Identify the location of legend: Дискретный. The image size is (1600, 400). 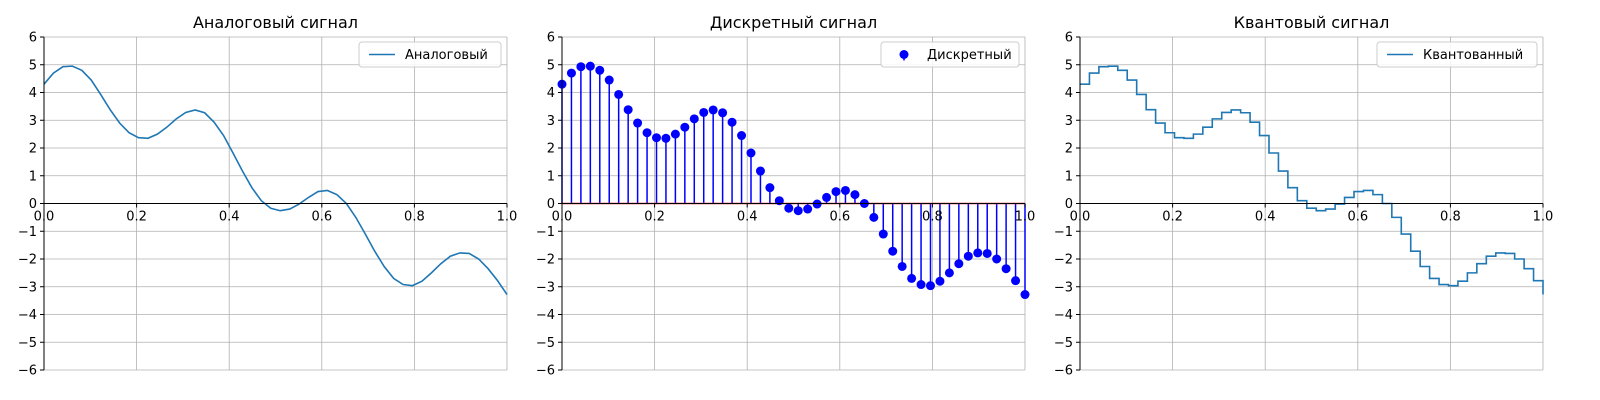
(950, 54).